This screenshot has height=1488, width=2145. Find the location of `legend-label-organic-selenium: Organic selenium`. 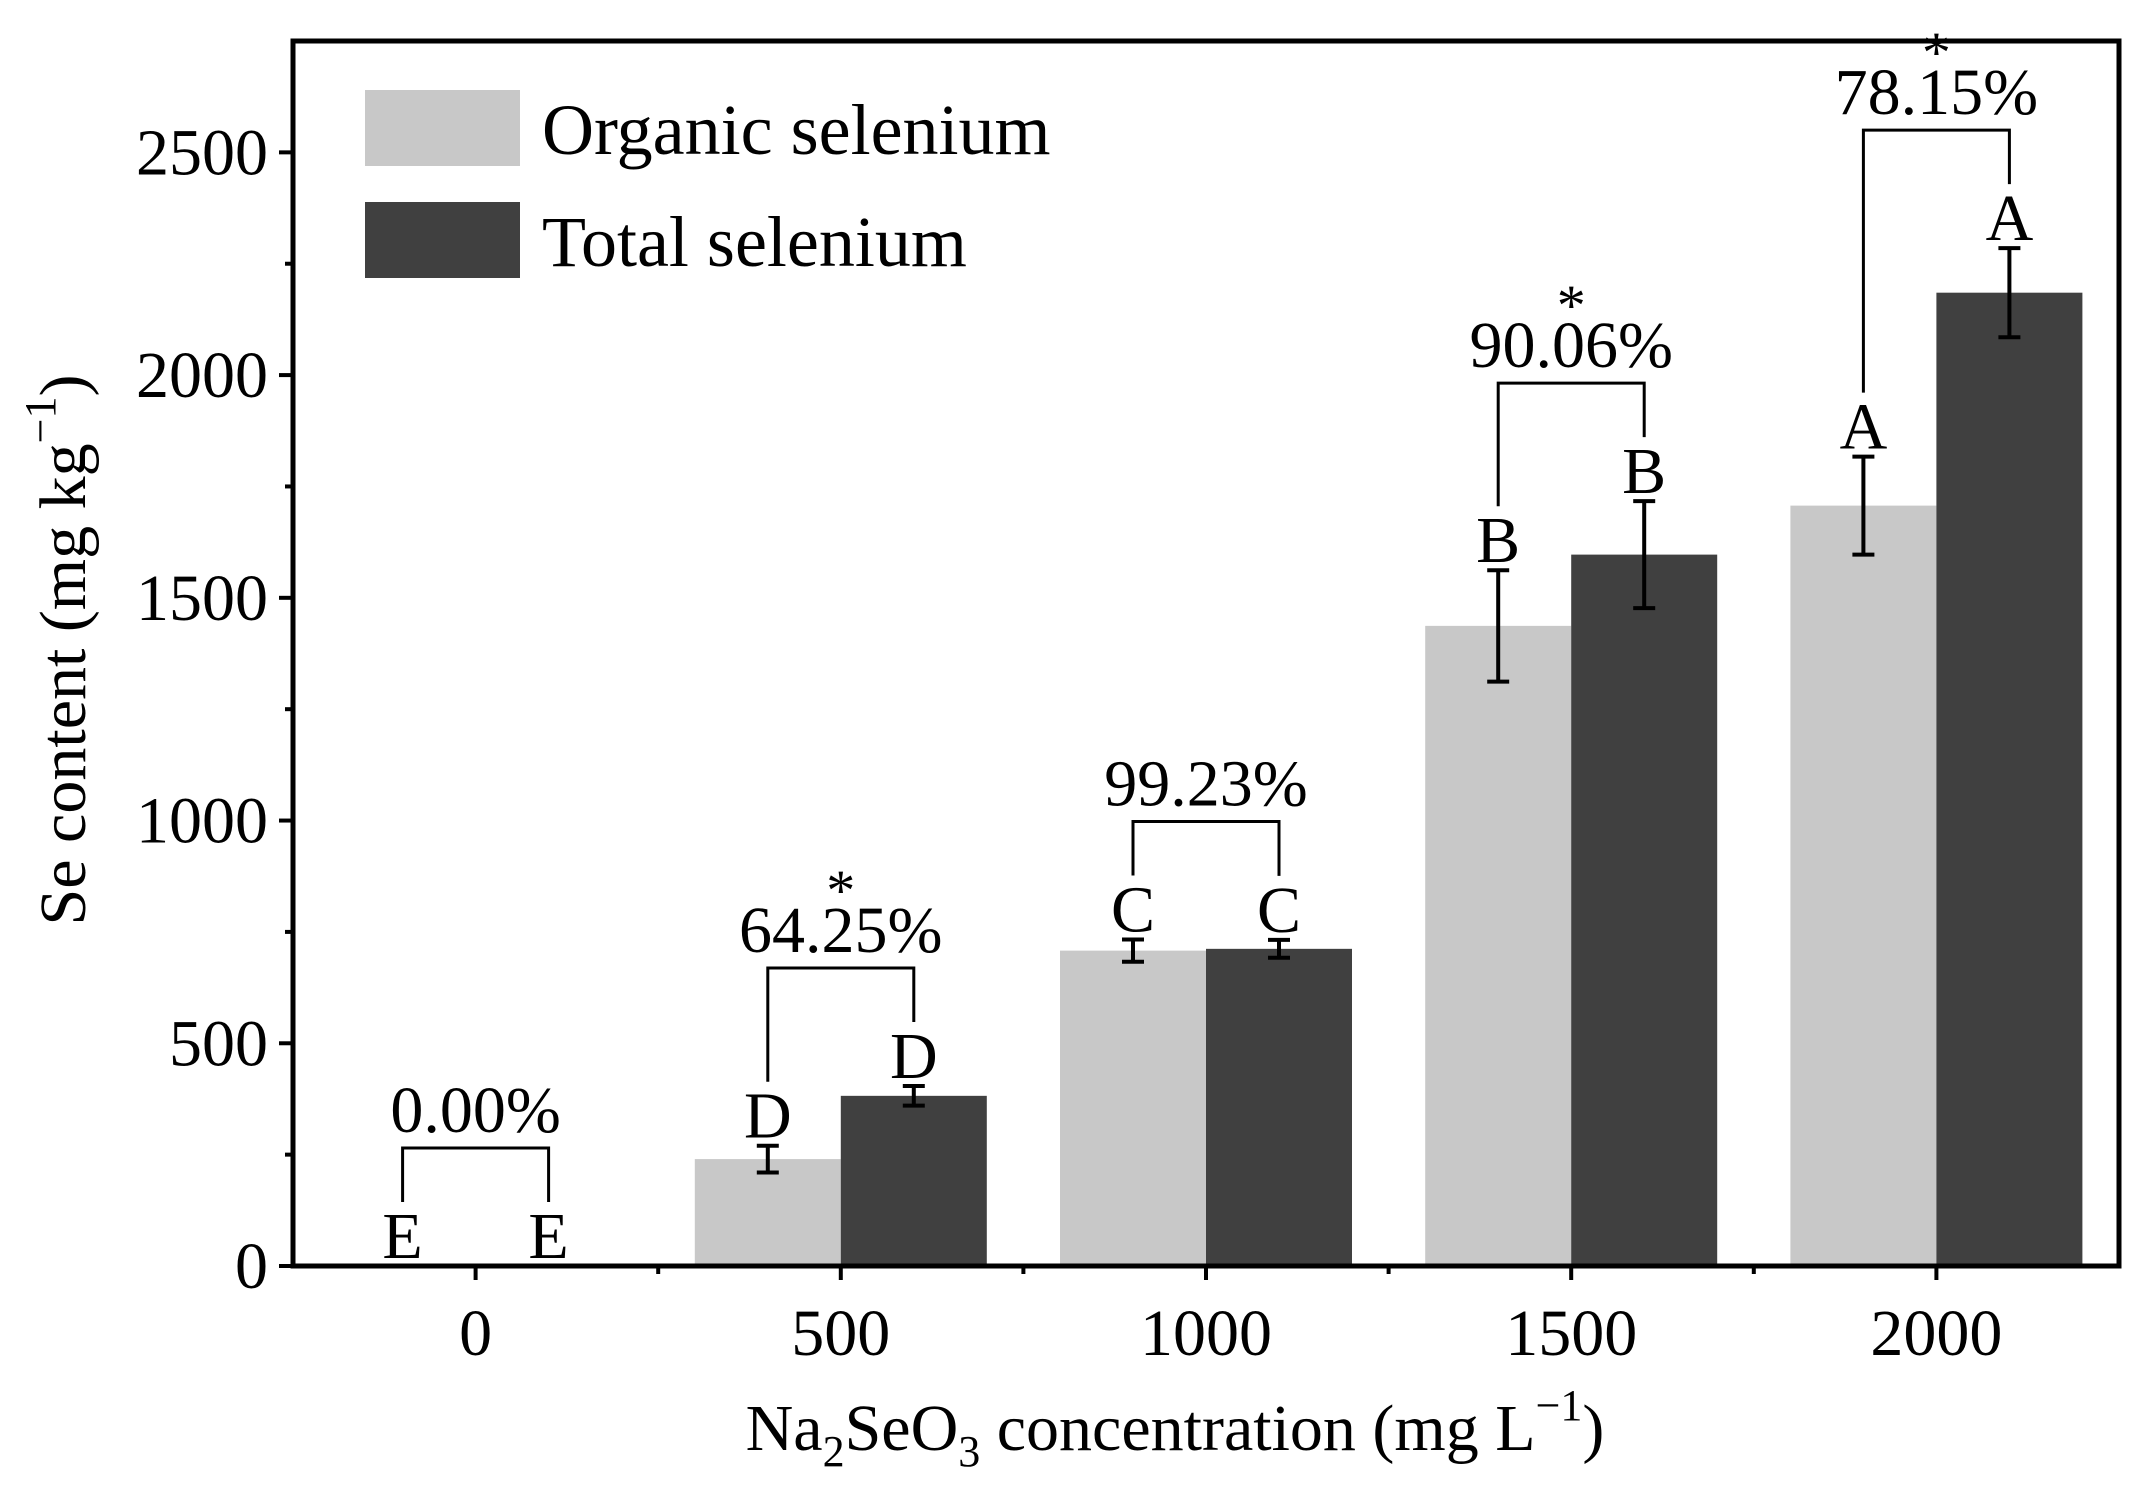

legend-label-organic-selenium: Organic selenium is located at coordinates (796, 130).